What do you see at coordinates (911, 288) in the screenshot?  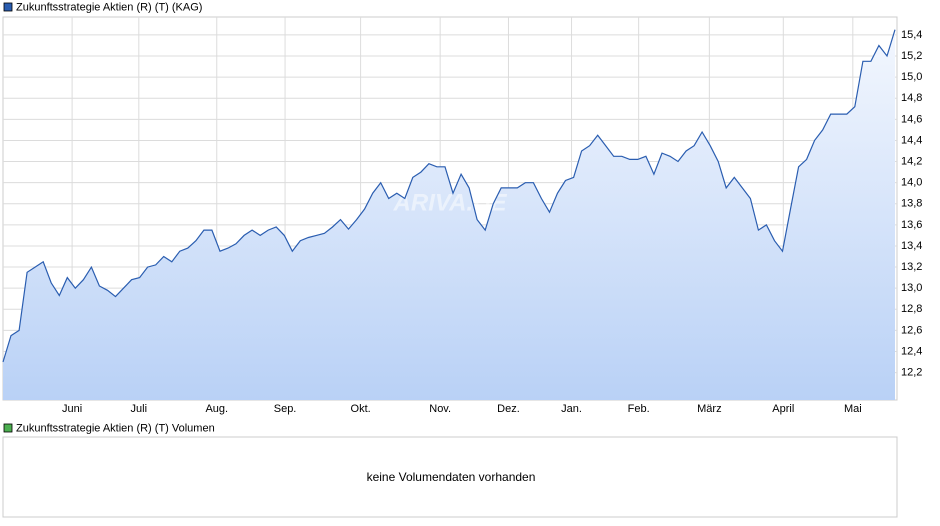 I see `y-tick-label: 13,0` at bounding box center [911, 288].